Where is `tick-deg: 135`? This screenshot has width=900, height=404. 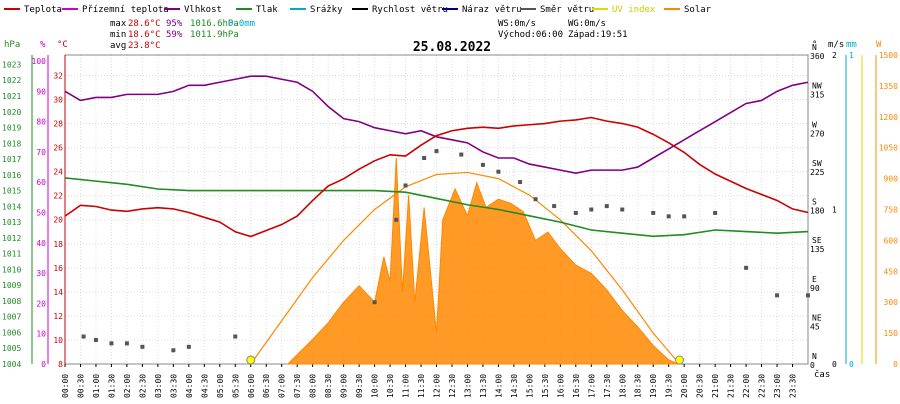
tick-deg: 135 is located at coordinates (817, 249).